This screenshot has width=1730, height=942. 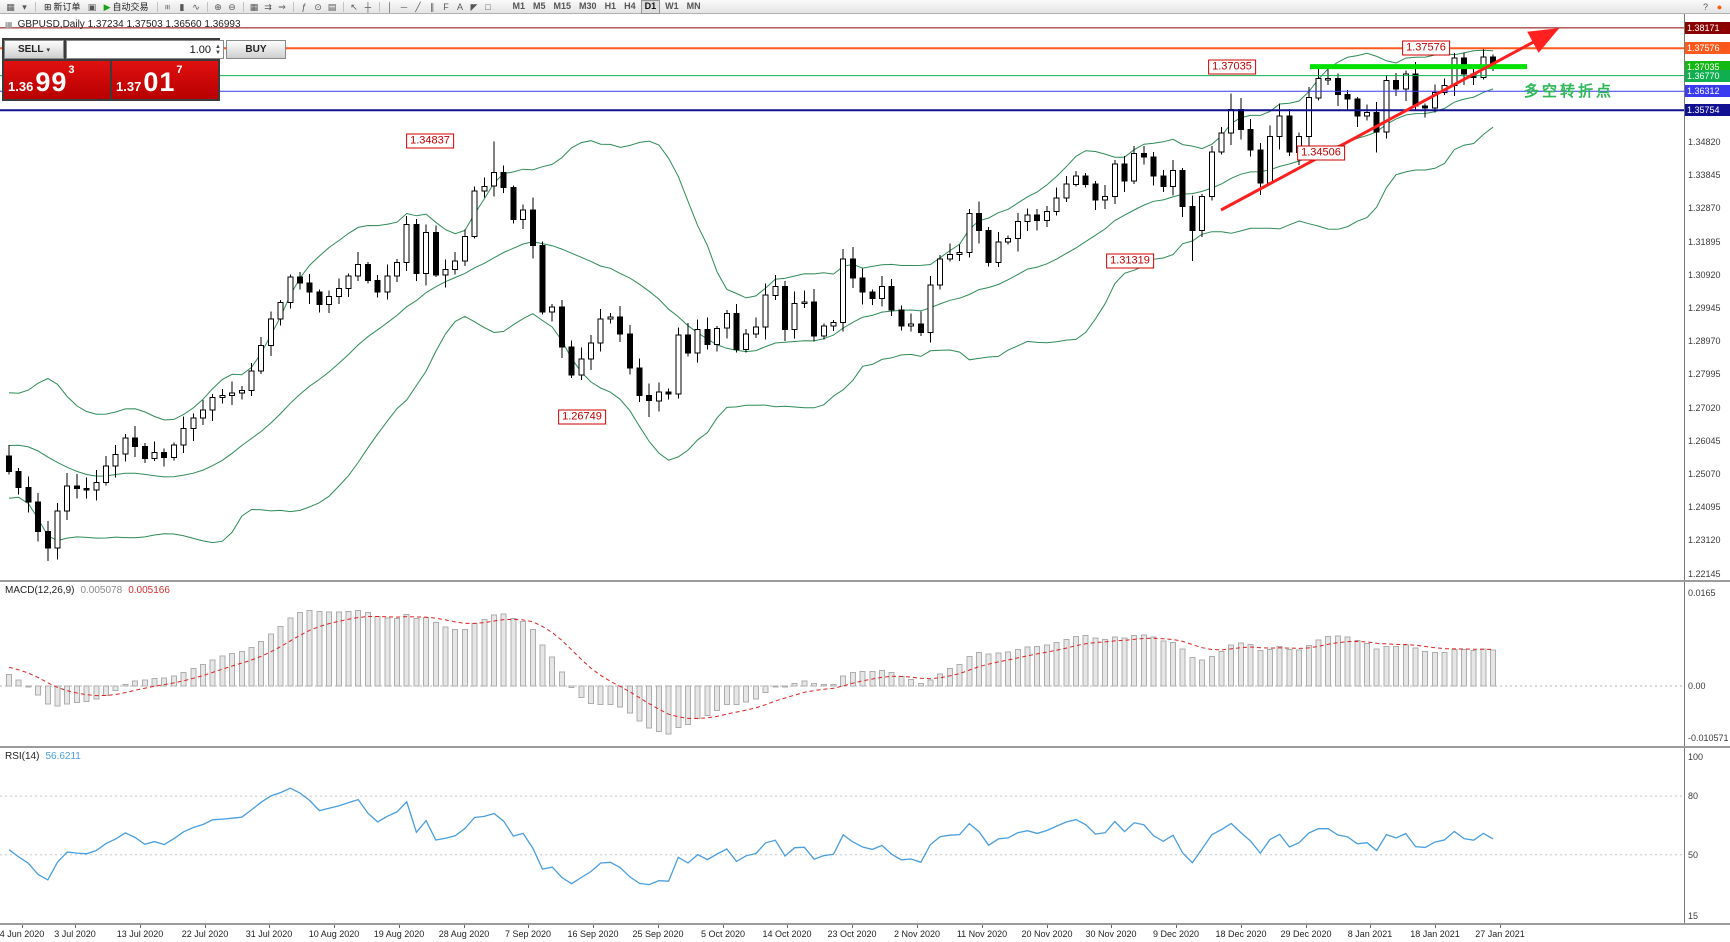 What do you see at coordinates (488, 6) in the screenshot?
I see `shapes-dropdown-icon: □` at bounding box center [488, 6].